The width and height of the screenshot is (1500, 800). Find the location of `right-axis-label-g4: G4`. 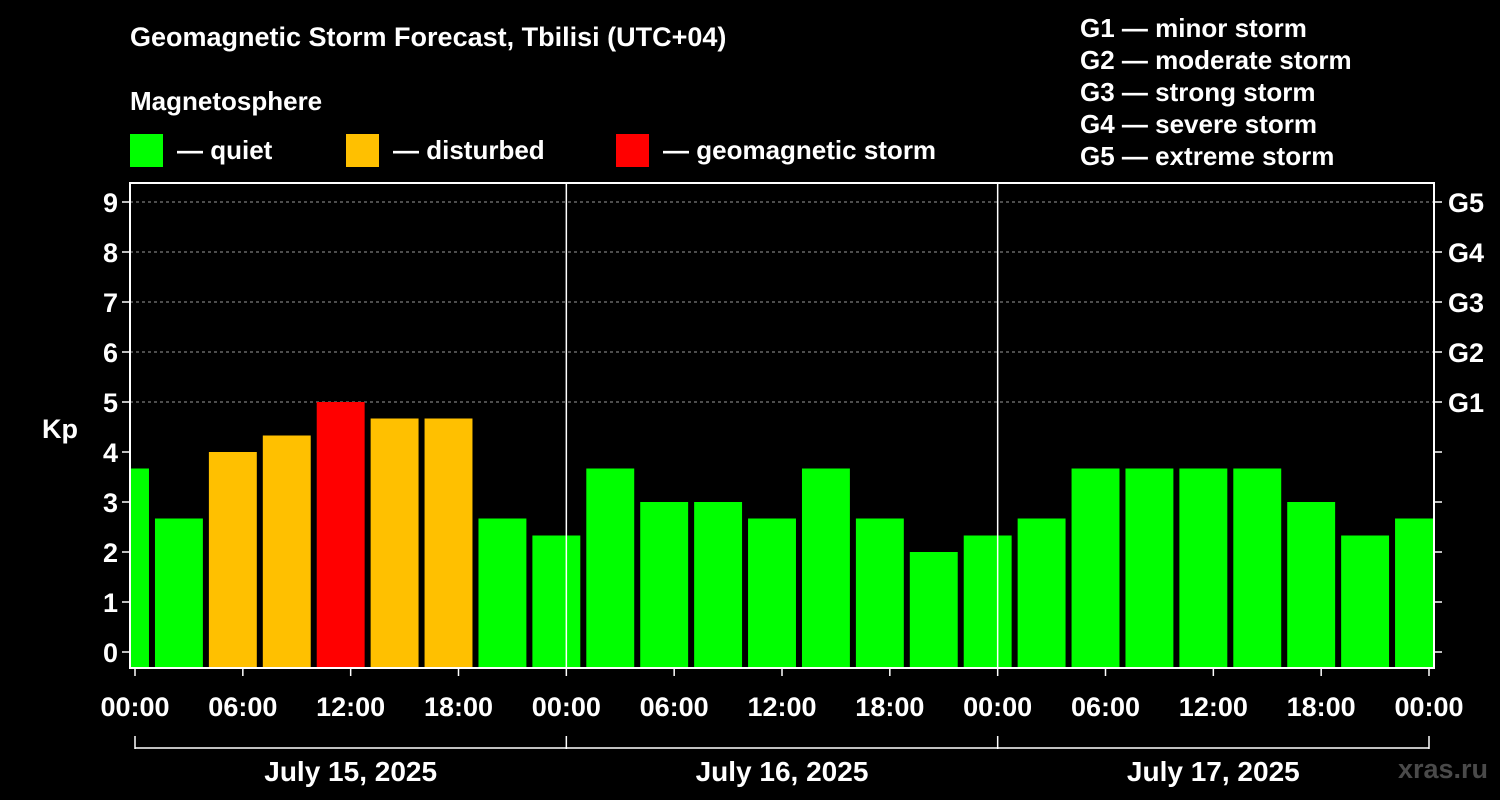

right-axis-label-g4: G4 is located at coordinates (1466, 253).